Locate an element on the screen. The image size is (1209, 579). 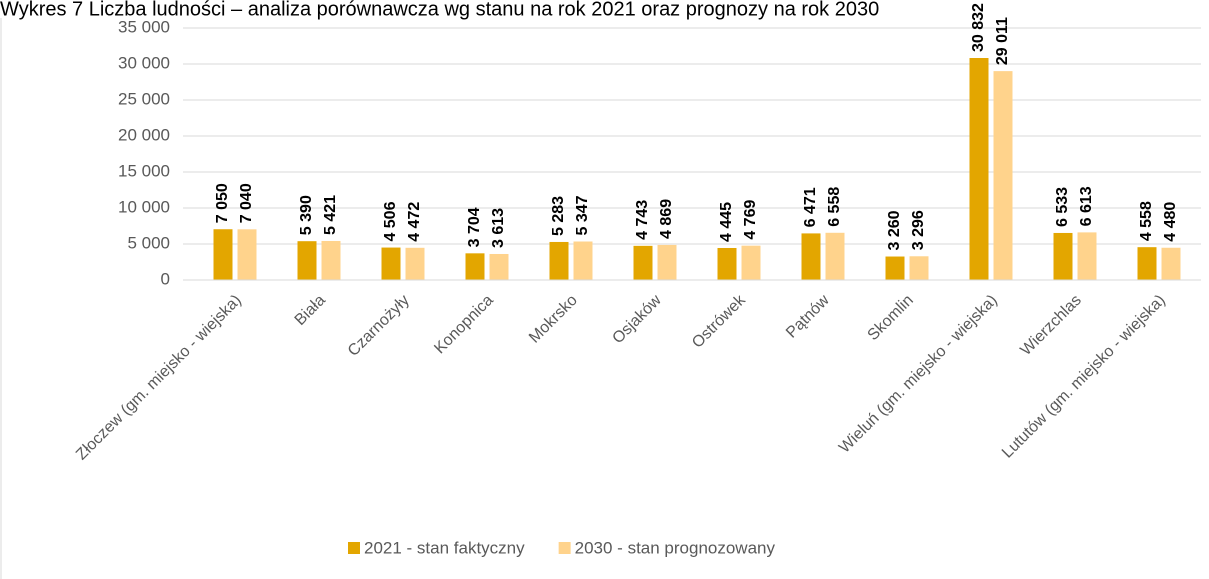
data-label: 4 558 is located at coordinates (1146, 221).